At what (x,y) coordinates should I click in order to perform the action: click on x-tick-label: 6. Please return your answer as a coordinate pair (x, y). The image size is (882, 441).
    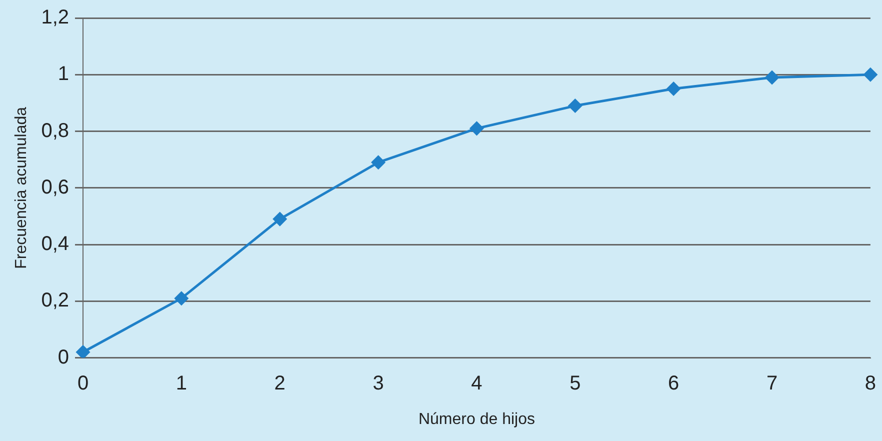
    Looking at the image, I should click on (674, 383).